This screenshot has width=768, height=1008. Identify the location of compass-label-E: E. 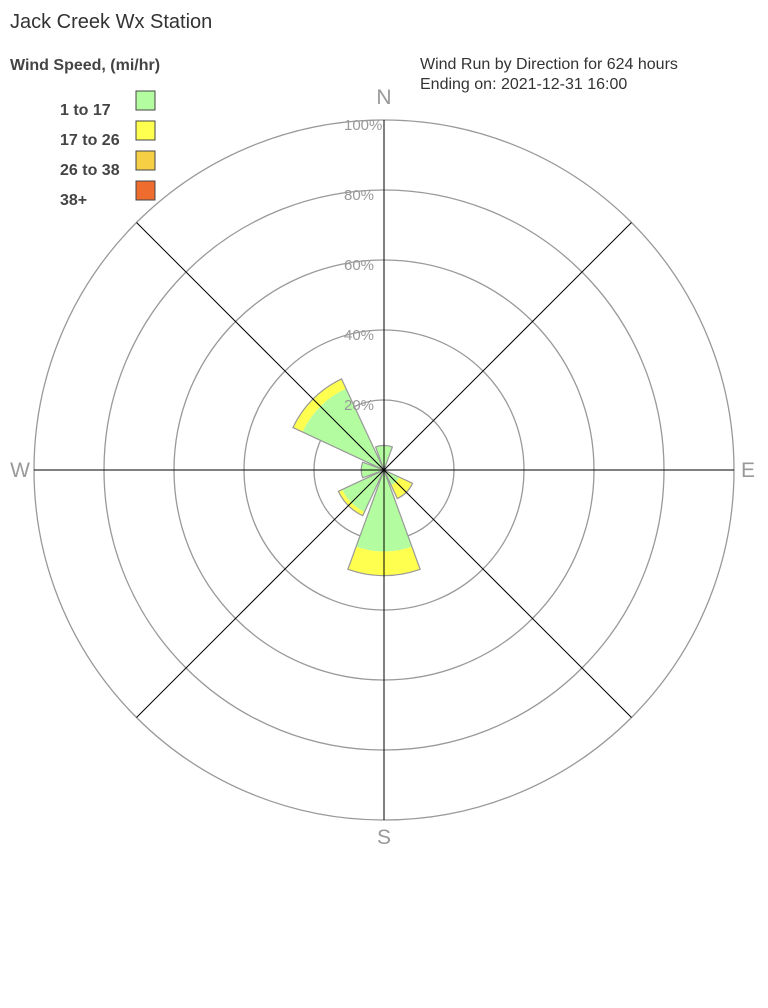
(748, 470).